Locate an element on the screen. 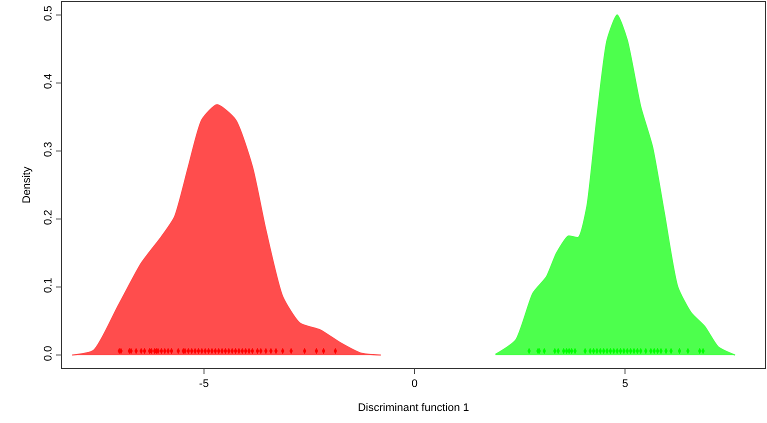 The width and height of the screenshot is (767, 423). y-tick-label: 0.5 is located at coordinates (48, 13).